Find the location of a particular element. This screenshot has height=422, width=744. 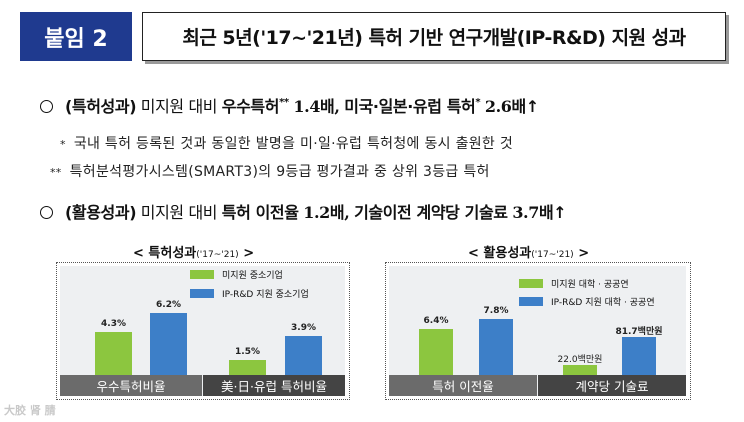

chart1-title: < 특허성과('17~'21) > is located at coordinates (193, 251).